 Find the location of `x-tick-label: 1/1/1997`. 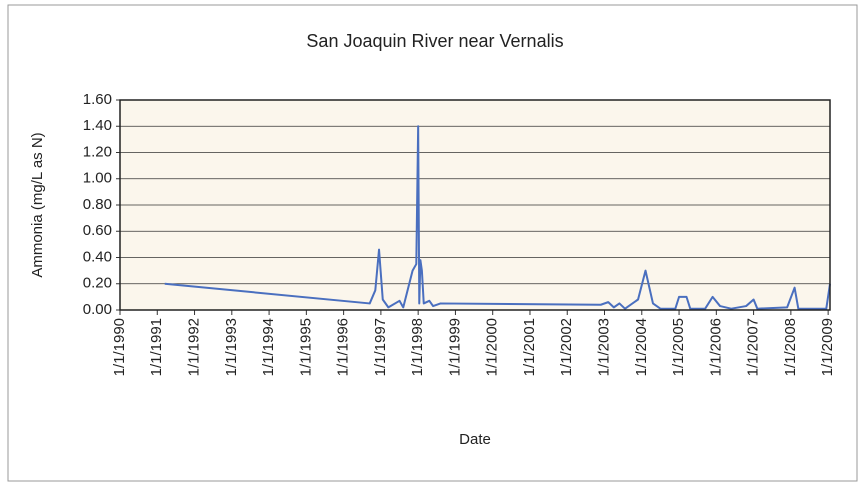

x-tick-label: 1/1/1997 is located at coordinates (380, 347).